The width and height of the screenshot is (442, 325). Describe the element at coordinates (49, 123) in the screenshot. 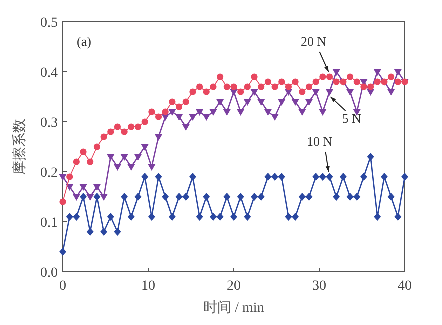

I see `y-tick-label: 0.3` at that location.